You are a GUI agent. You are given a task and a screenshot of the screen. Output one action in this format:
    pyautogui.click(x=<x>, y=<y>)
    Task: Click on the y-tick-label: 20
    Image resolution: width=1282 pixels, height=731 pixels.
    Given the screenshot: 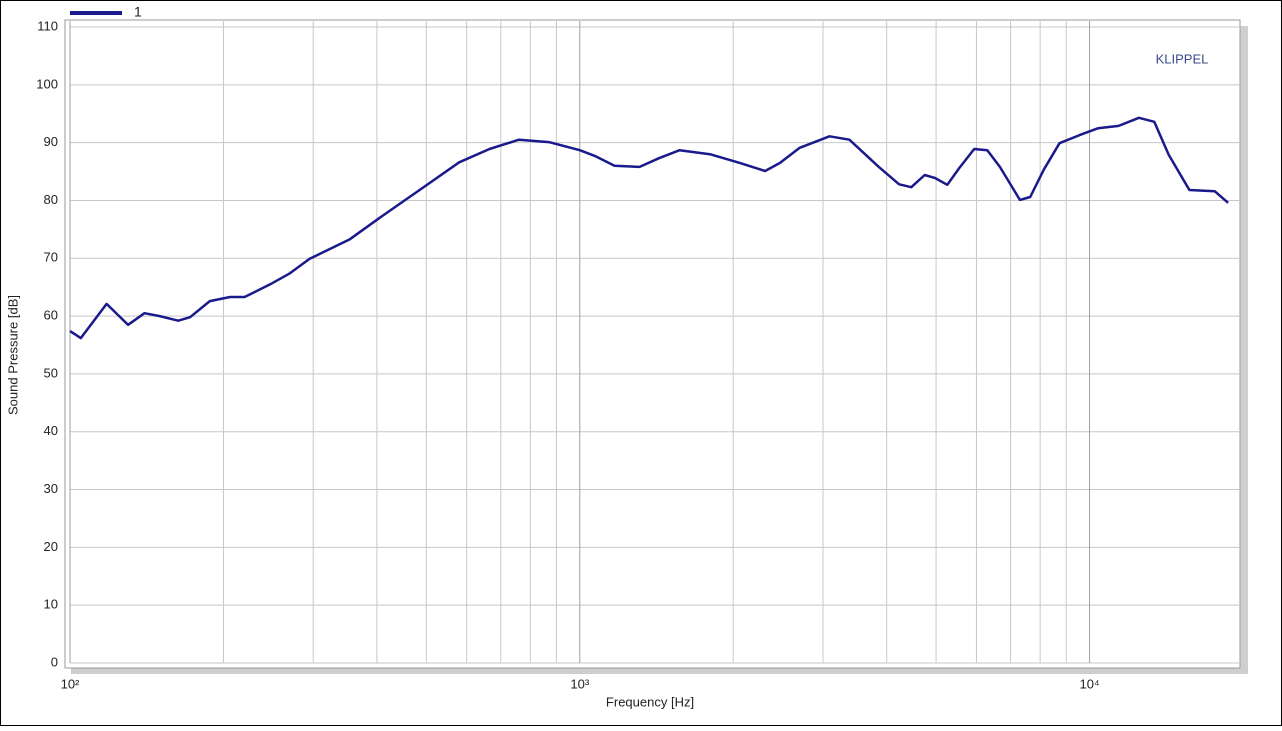 What is the action you would take?
    pyautogui.click(x=51, y=546)
    